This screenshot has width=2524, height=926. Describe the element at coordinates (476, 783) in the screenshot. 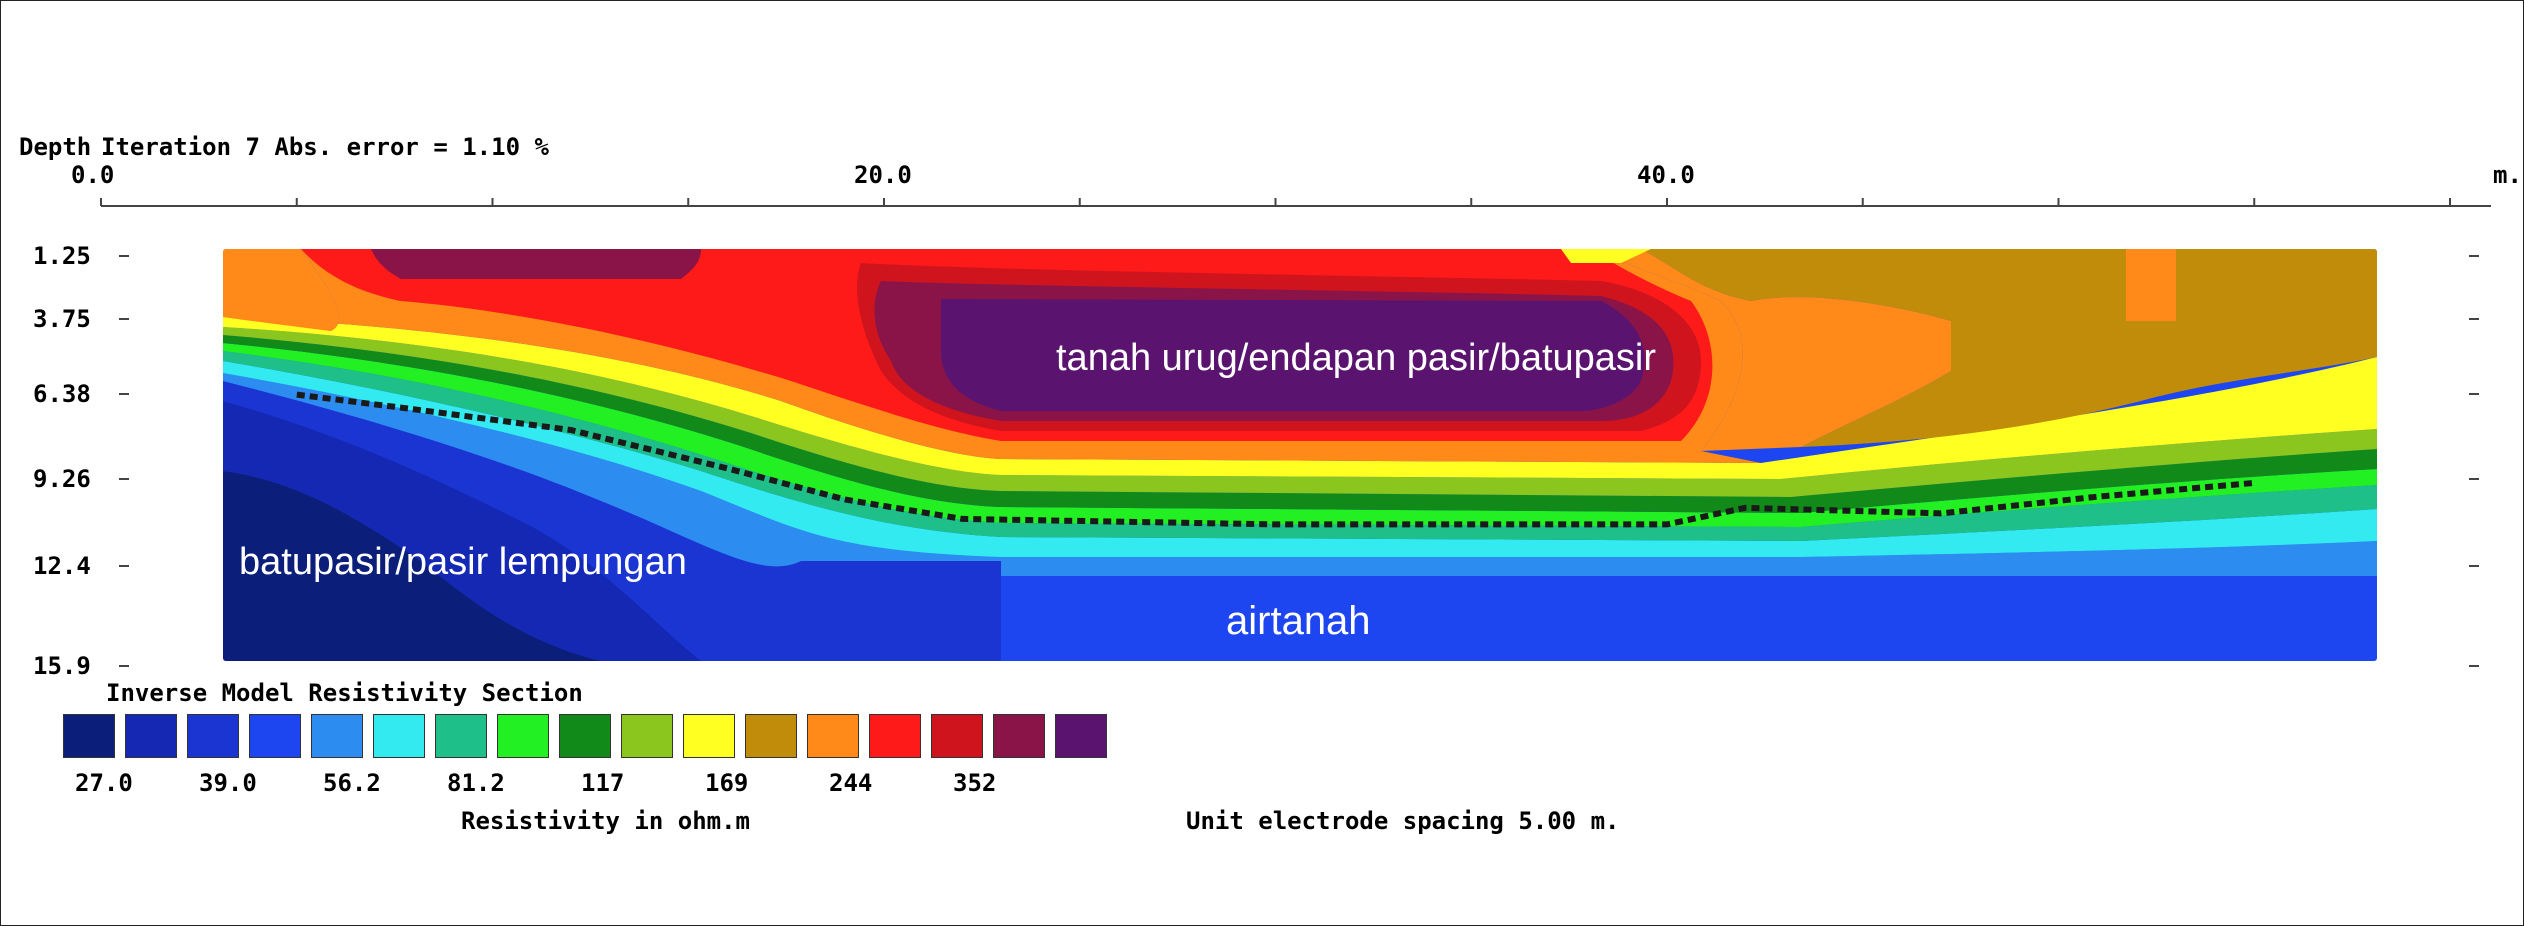

I see `legend-value-label: 81.2` at that location.